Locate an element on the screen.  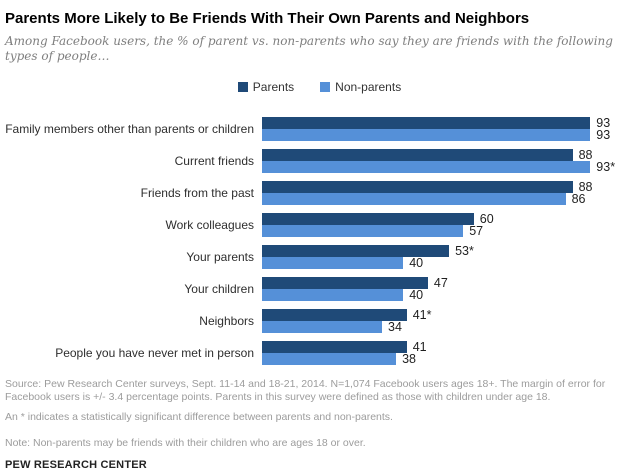
category-label: Your children is located at coordinates (219, 288).